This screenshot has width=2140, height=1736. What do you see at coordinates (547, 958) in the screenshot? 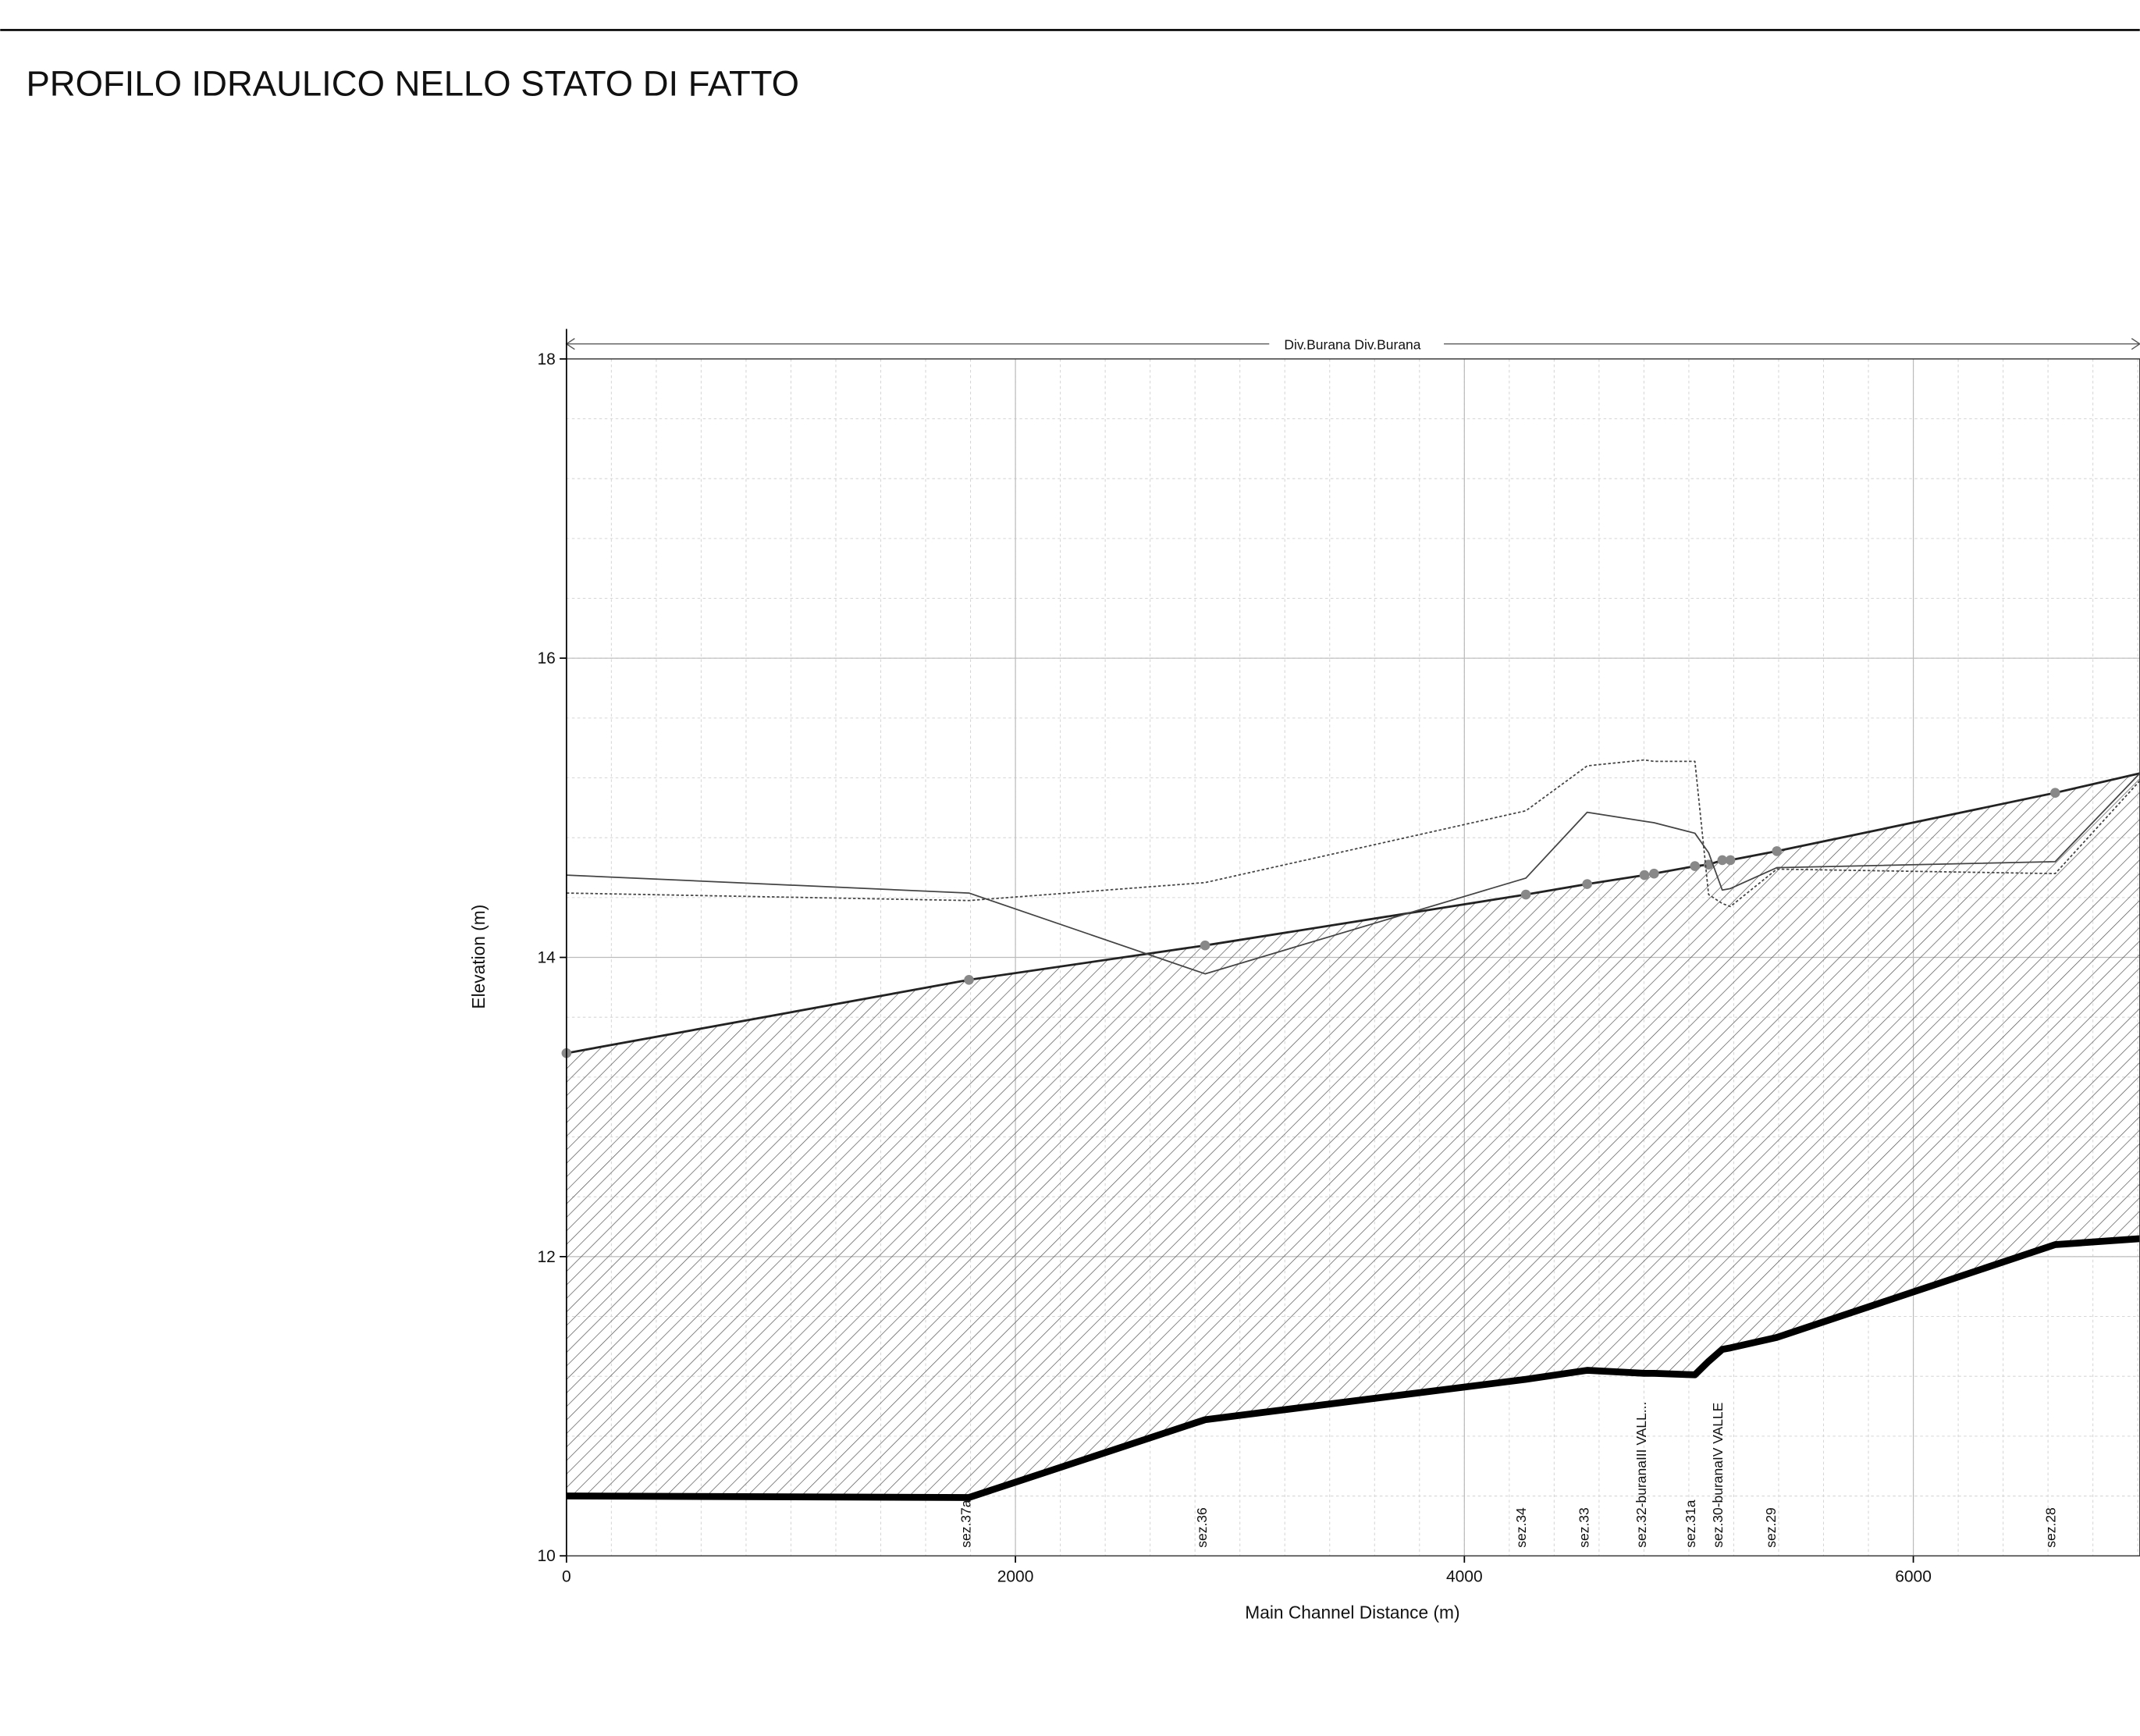
I see `y-tick-label: 14` at bounding box center [547, 958].